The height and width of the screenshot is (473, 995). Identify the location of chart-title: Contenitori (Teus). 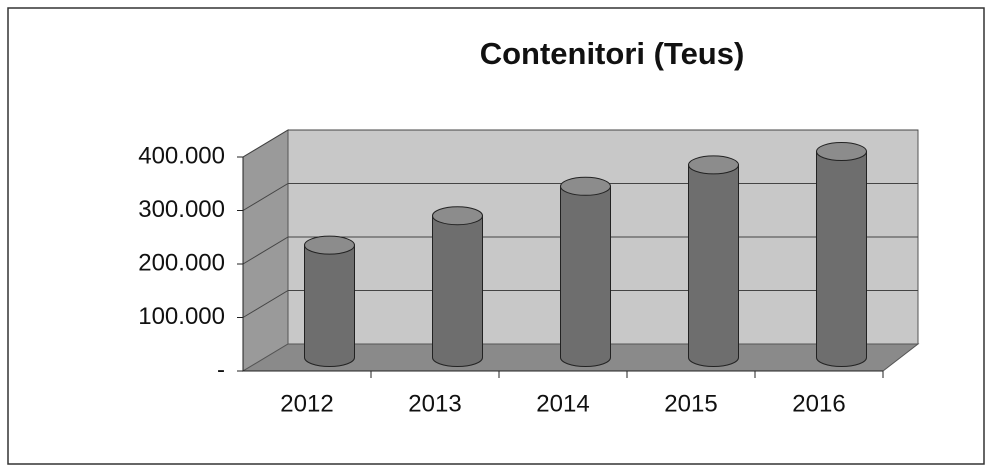
(612, 53).